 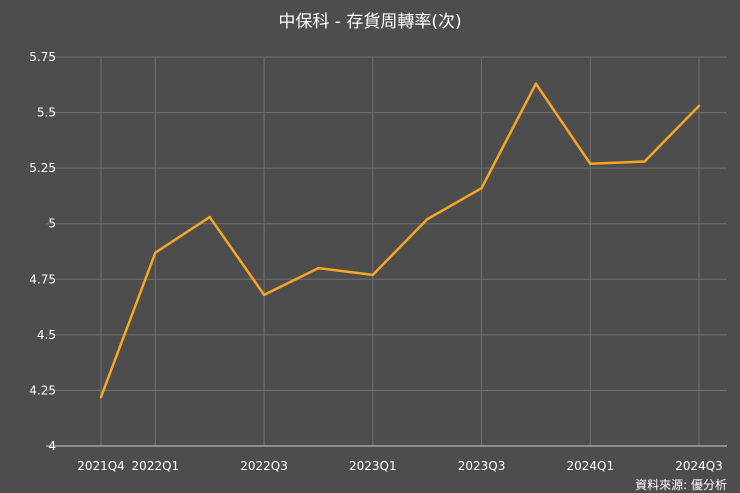 I want to click on x-tick-label: 2022Q3, so click(x=264, y=466).